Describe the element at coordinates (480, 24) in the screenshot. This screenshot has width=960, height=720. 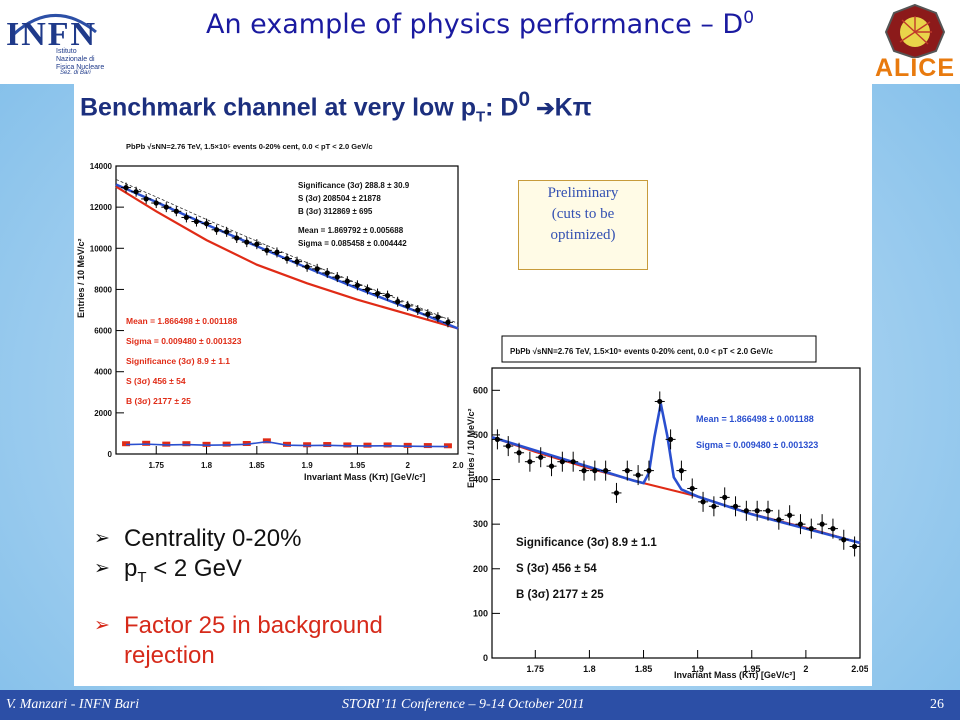
I see `slide-title: An example of physics performance – D0` at that location.